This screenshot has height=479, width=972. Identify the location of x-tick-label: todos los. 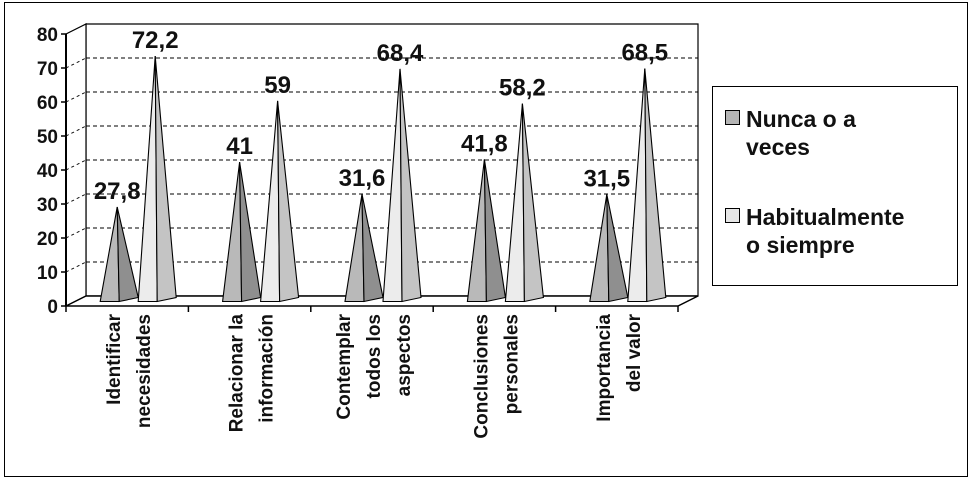
(374, 356).